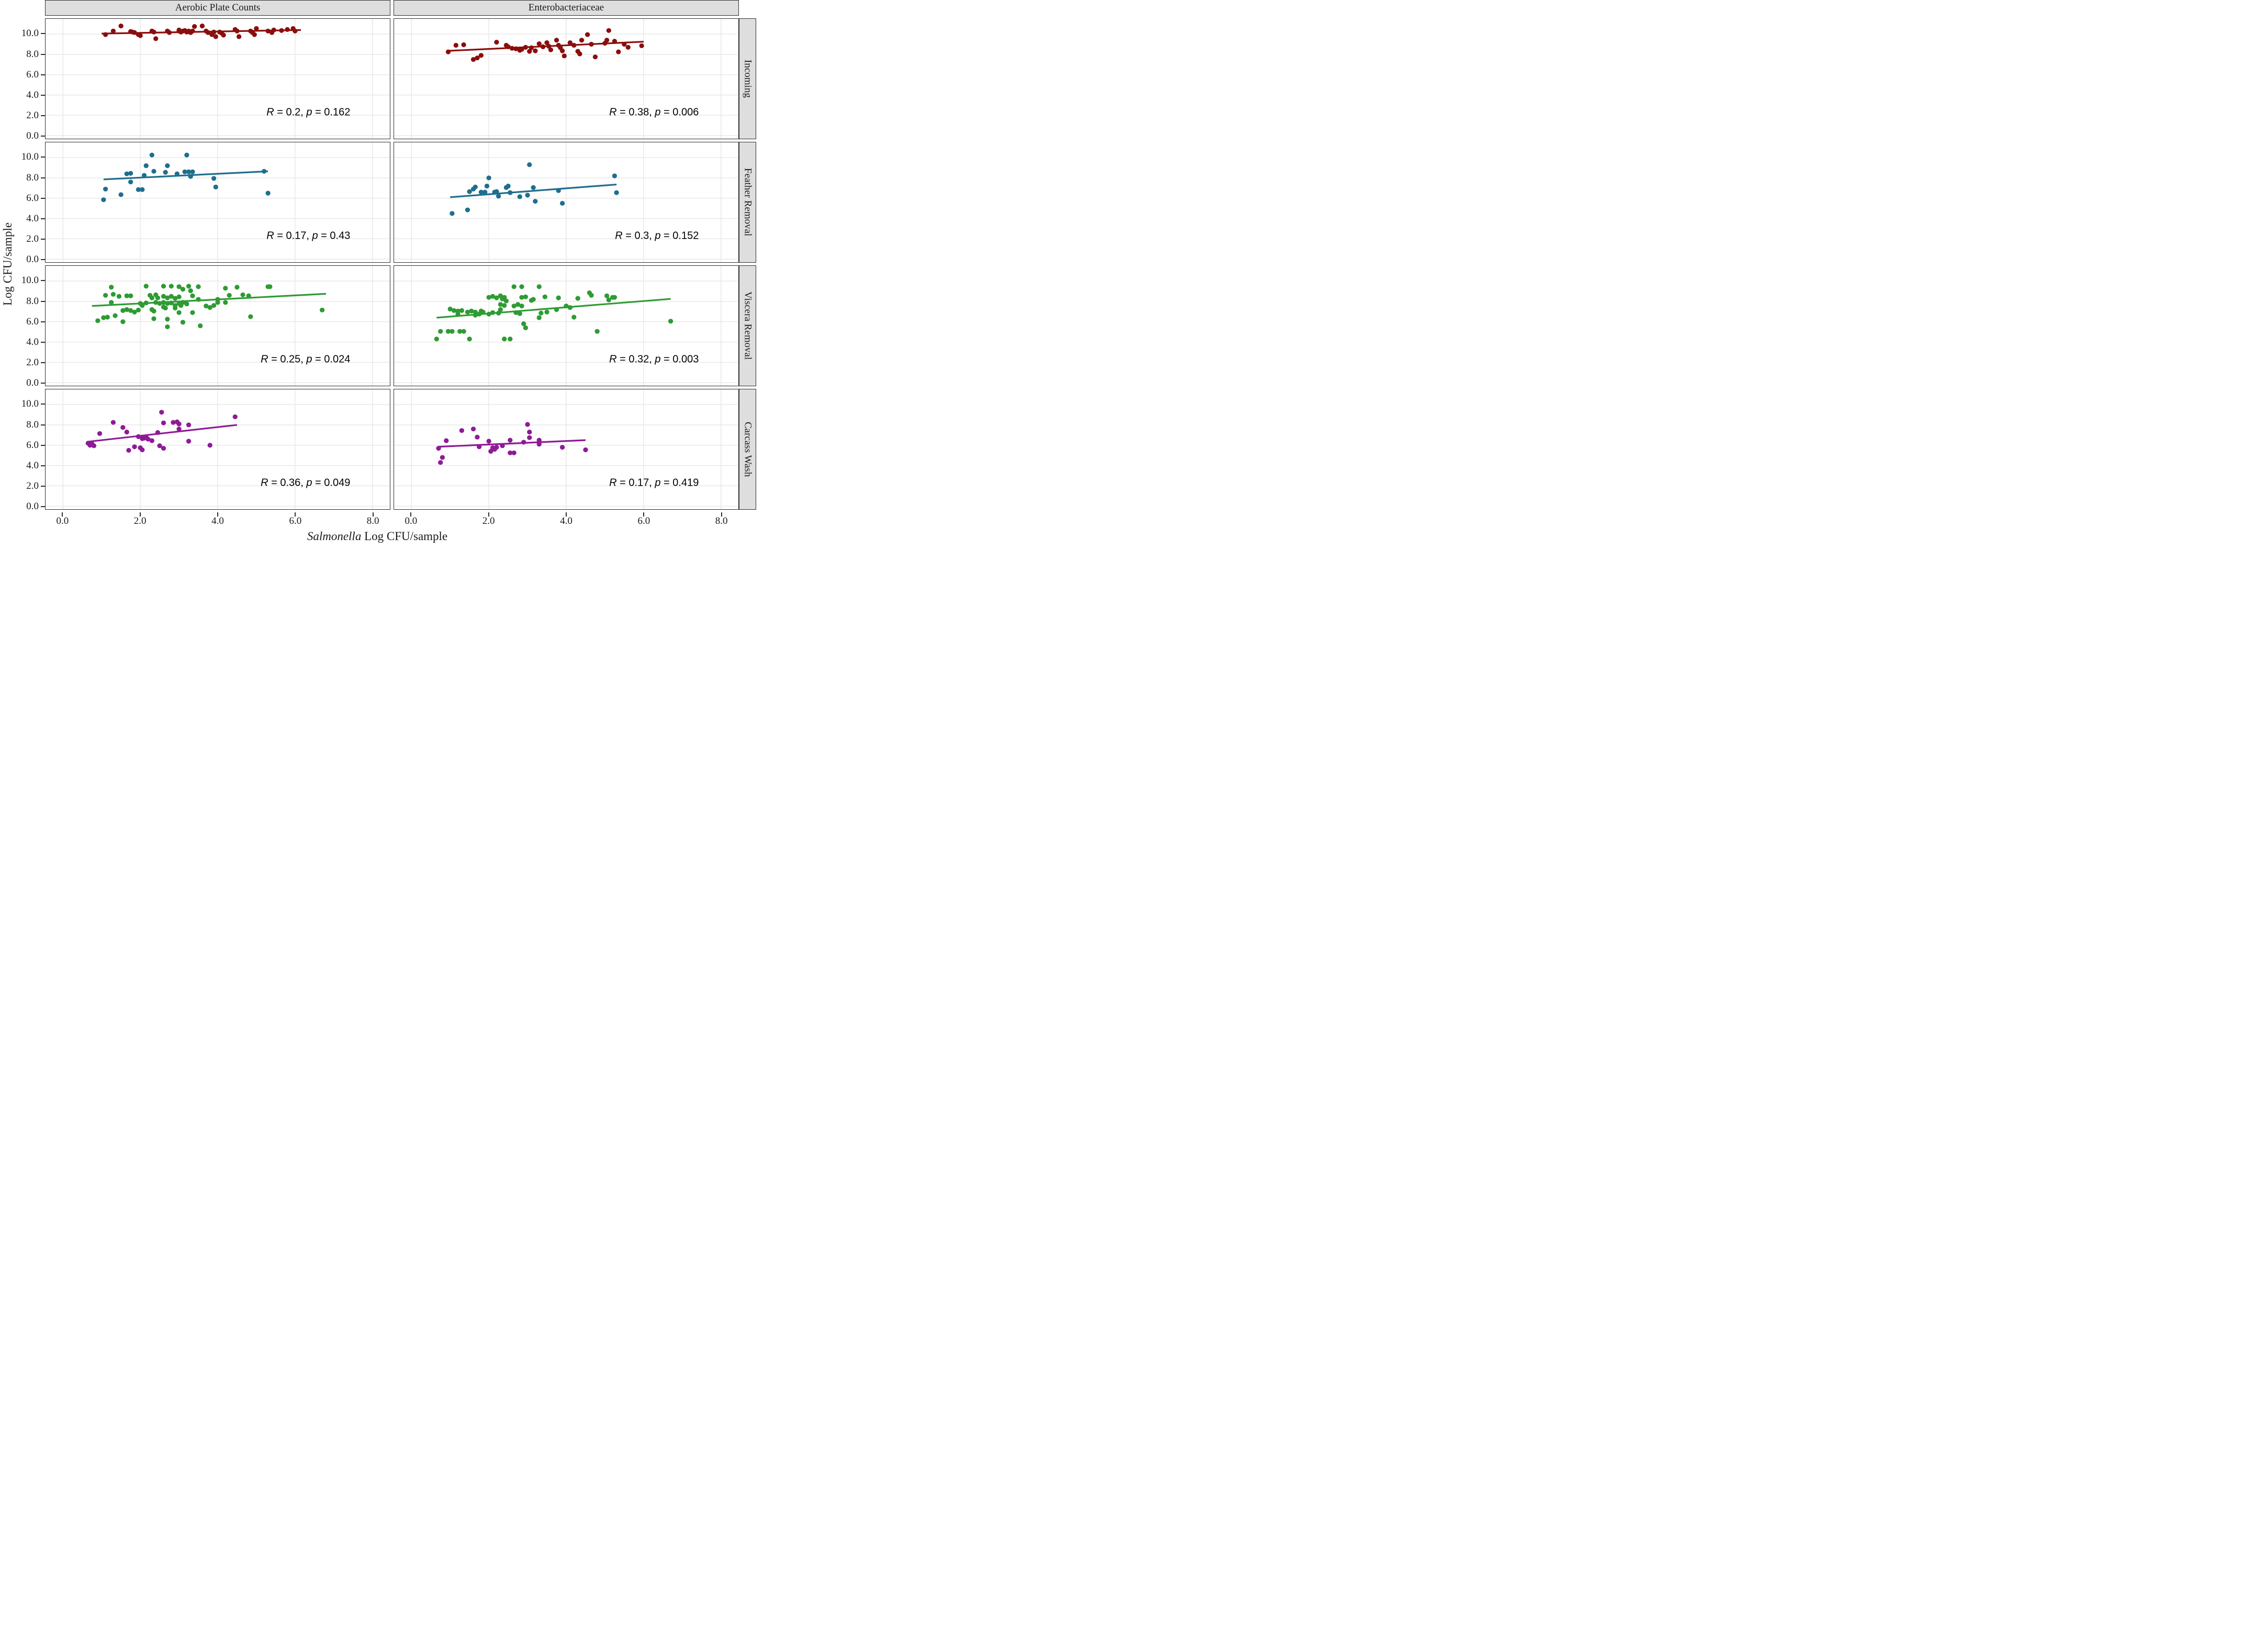 The height and width of the screenshot is (1647, 2268). What do you see at coordinates (377, 538) in the screenshot?
I see `x-axis-title: Salmonella Log CFU/sample` at bounding box center [377, 538].